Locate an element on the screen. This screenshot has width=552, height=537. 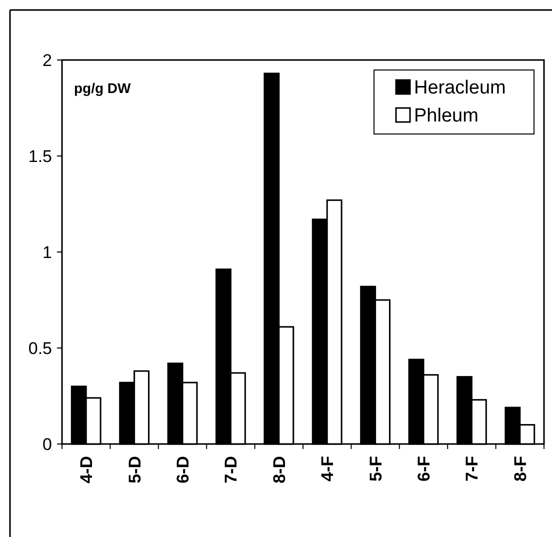
legend-label: Phleum is located at coordinates (446, 116).